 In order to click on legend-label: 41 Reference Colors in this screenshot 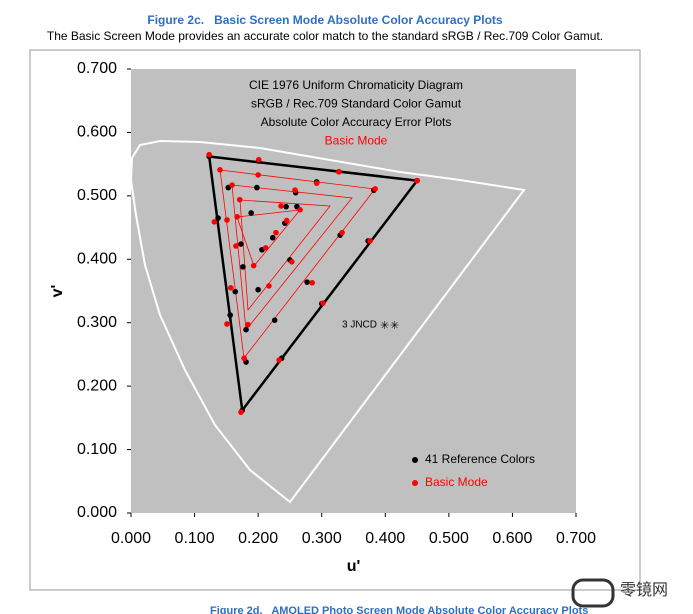, I will do `click(480, 459)`.